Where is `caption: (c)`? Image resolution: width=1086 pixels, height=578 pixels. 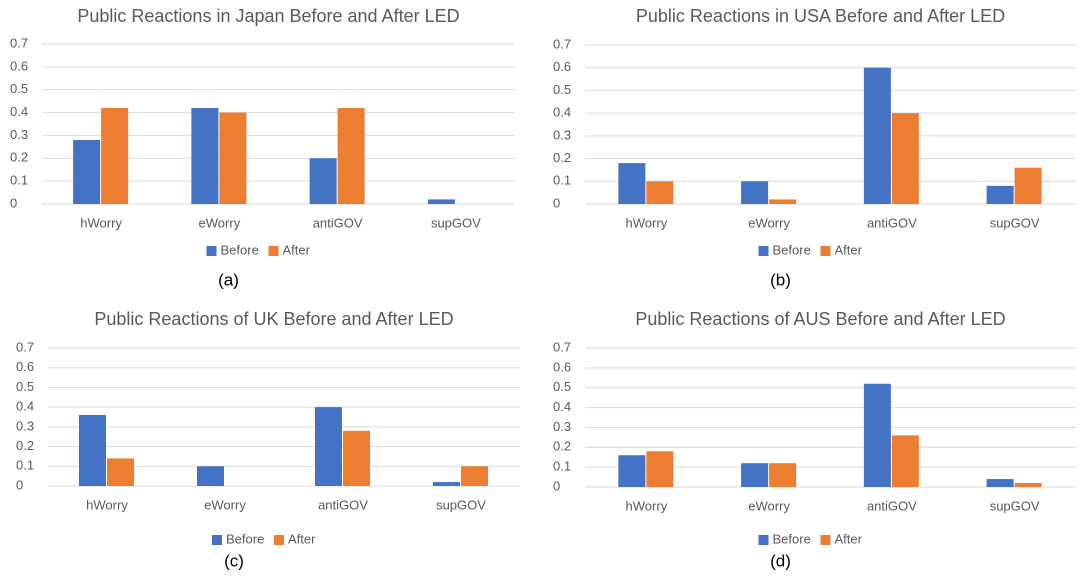 caption: (c) is located at coordinates (234, 560).